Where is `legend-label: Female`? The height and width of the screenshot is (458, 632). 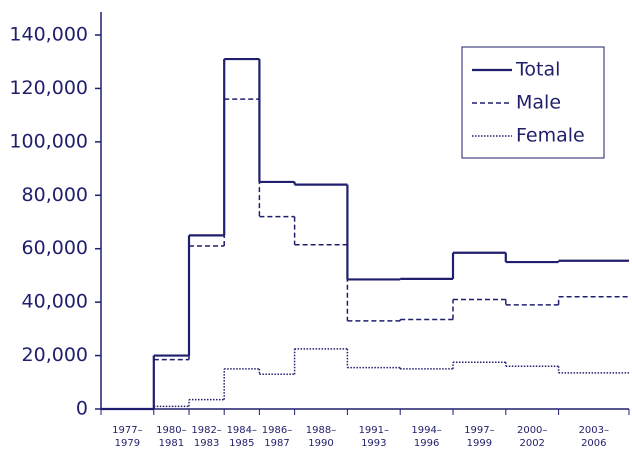
legend-label: Female is located at coordinates (550, 136).